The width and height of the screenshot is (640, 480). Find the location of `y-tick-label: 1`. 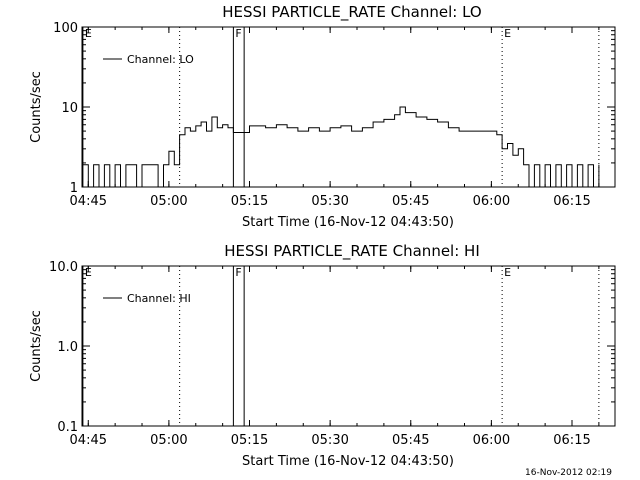

y-tick-label: 1 is located at coordinates (74, 188).